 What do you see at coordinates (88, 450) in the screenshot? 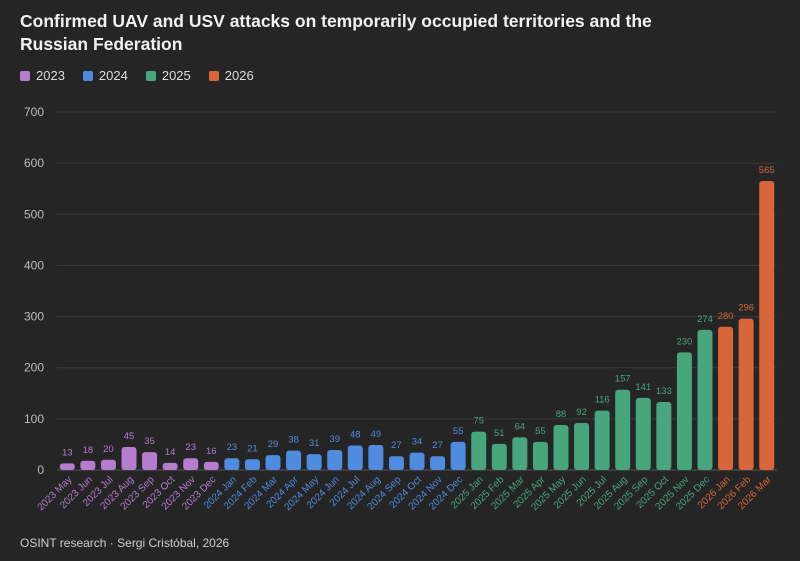
I see `data-label: 18` at bounding box center [88, 450].